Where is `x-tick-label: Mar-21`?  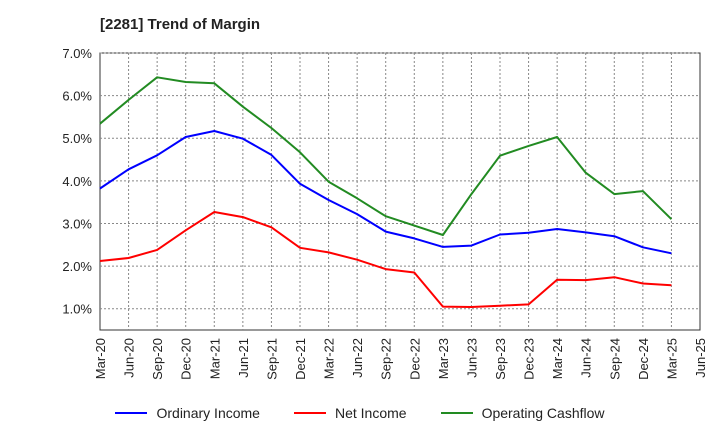
x-tick-label: Mar-21 is located at coordinates (214, 358).